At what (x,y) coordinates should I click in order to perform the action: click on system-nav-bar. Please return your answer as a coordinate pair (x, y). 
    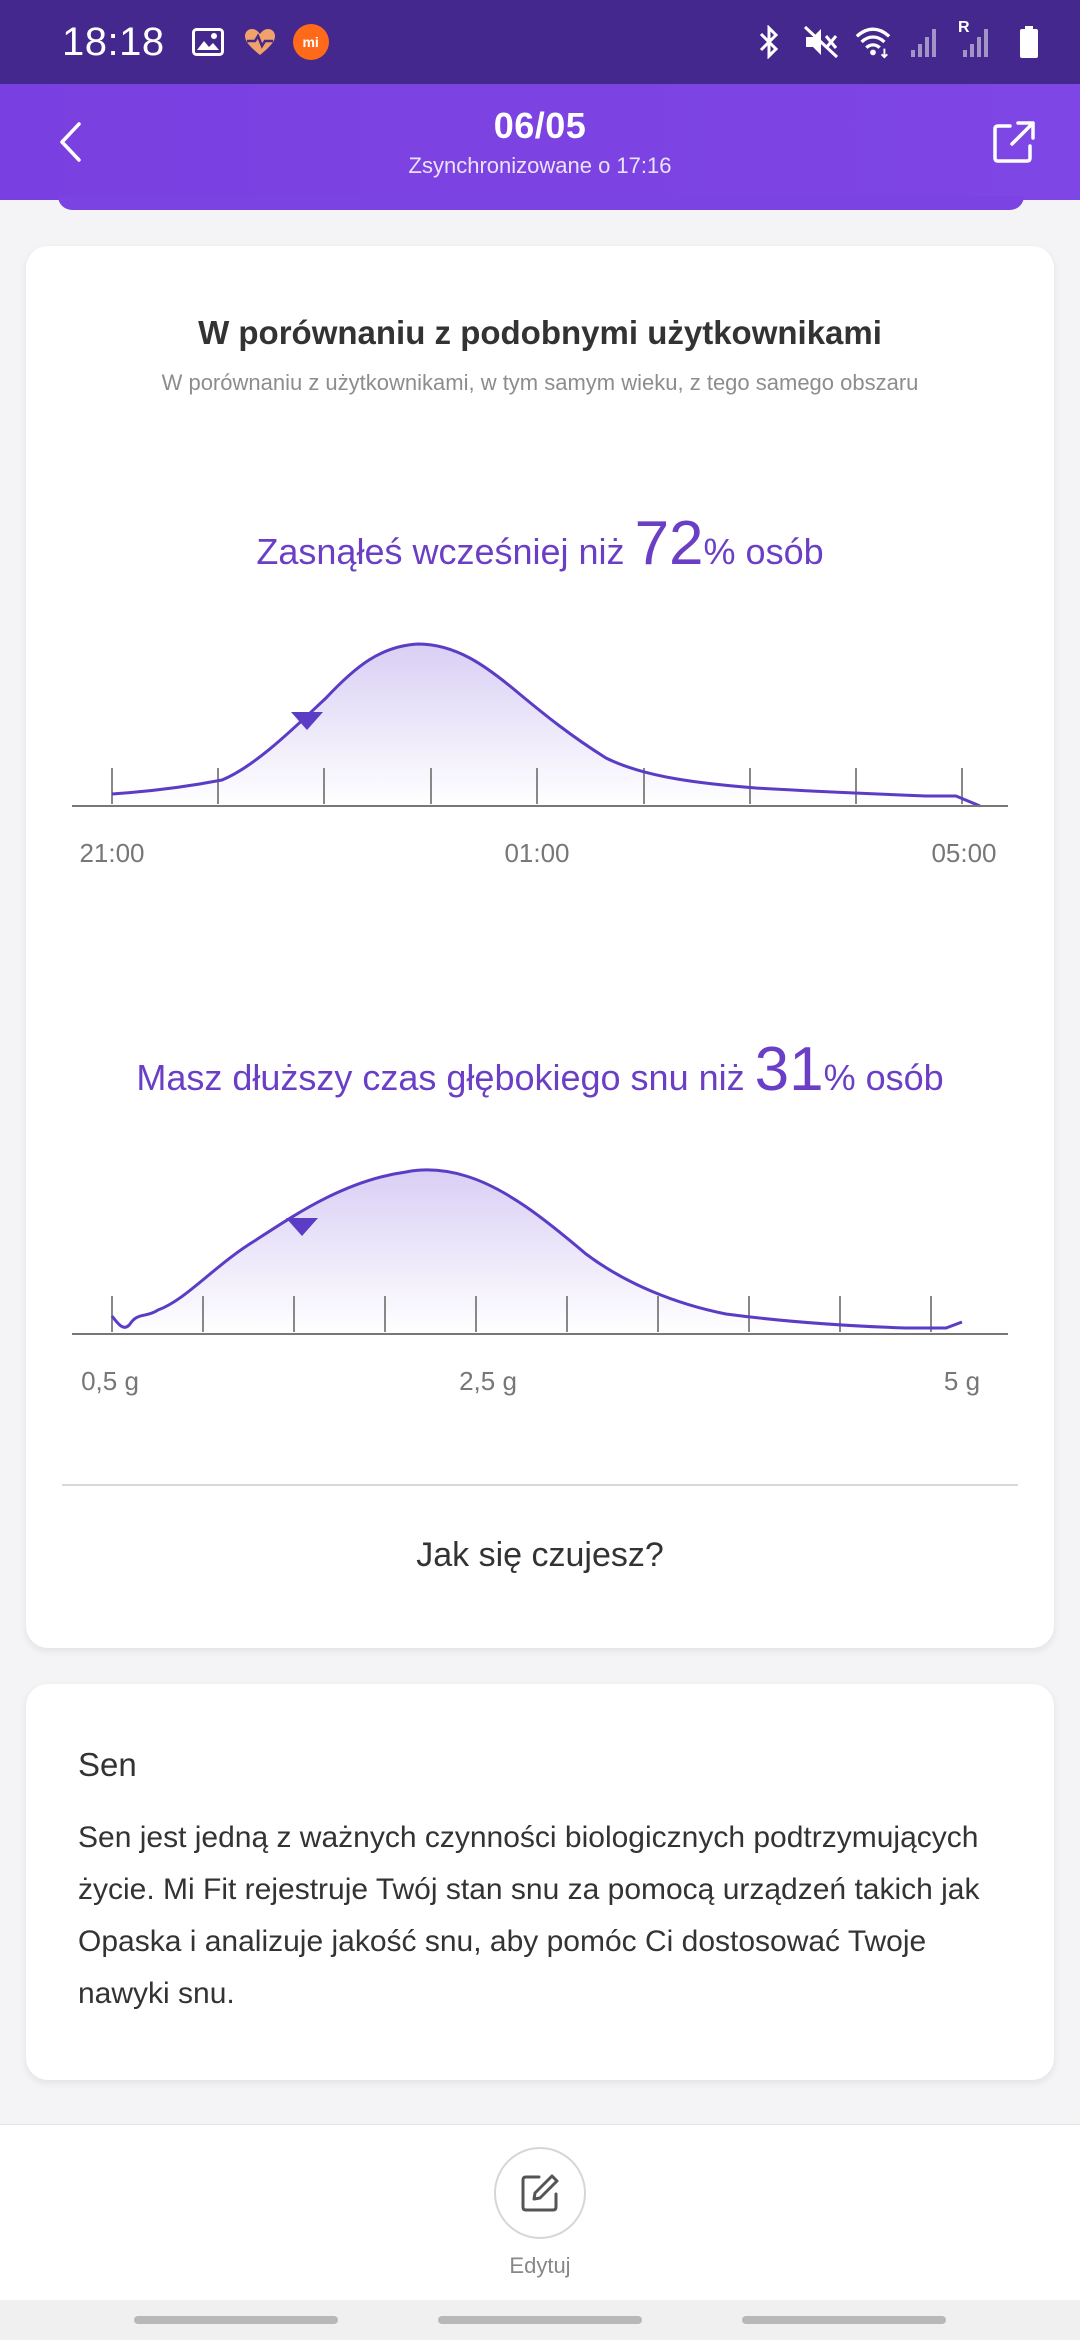
    Looking at the image, I should click on (540, 2320).